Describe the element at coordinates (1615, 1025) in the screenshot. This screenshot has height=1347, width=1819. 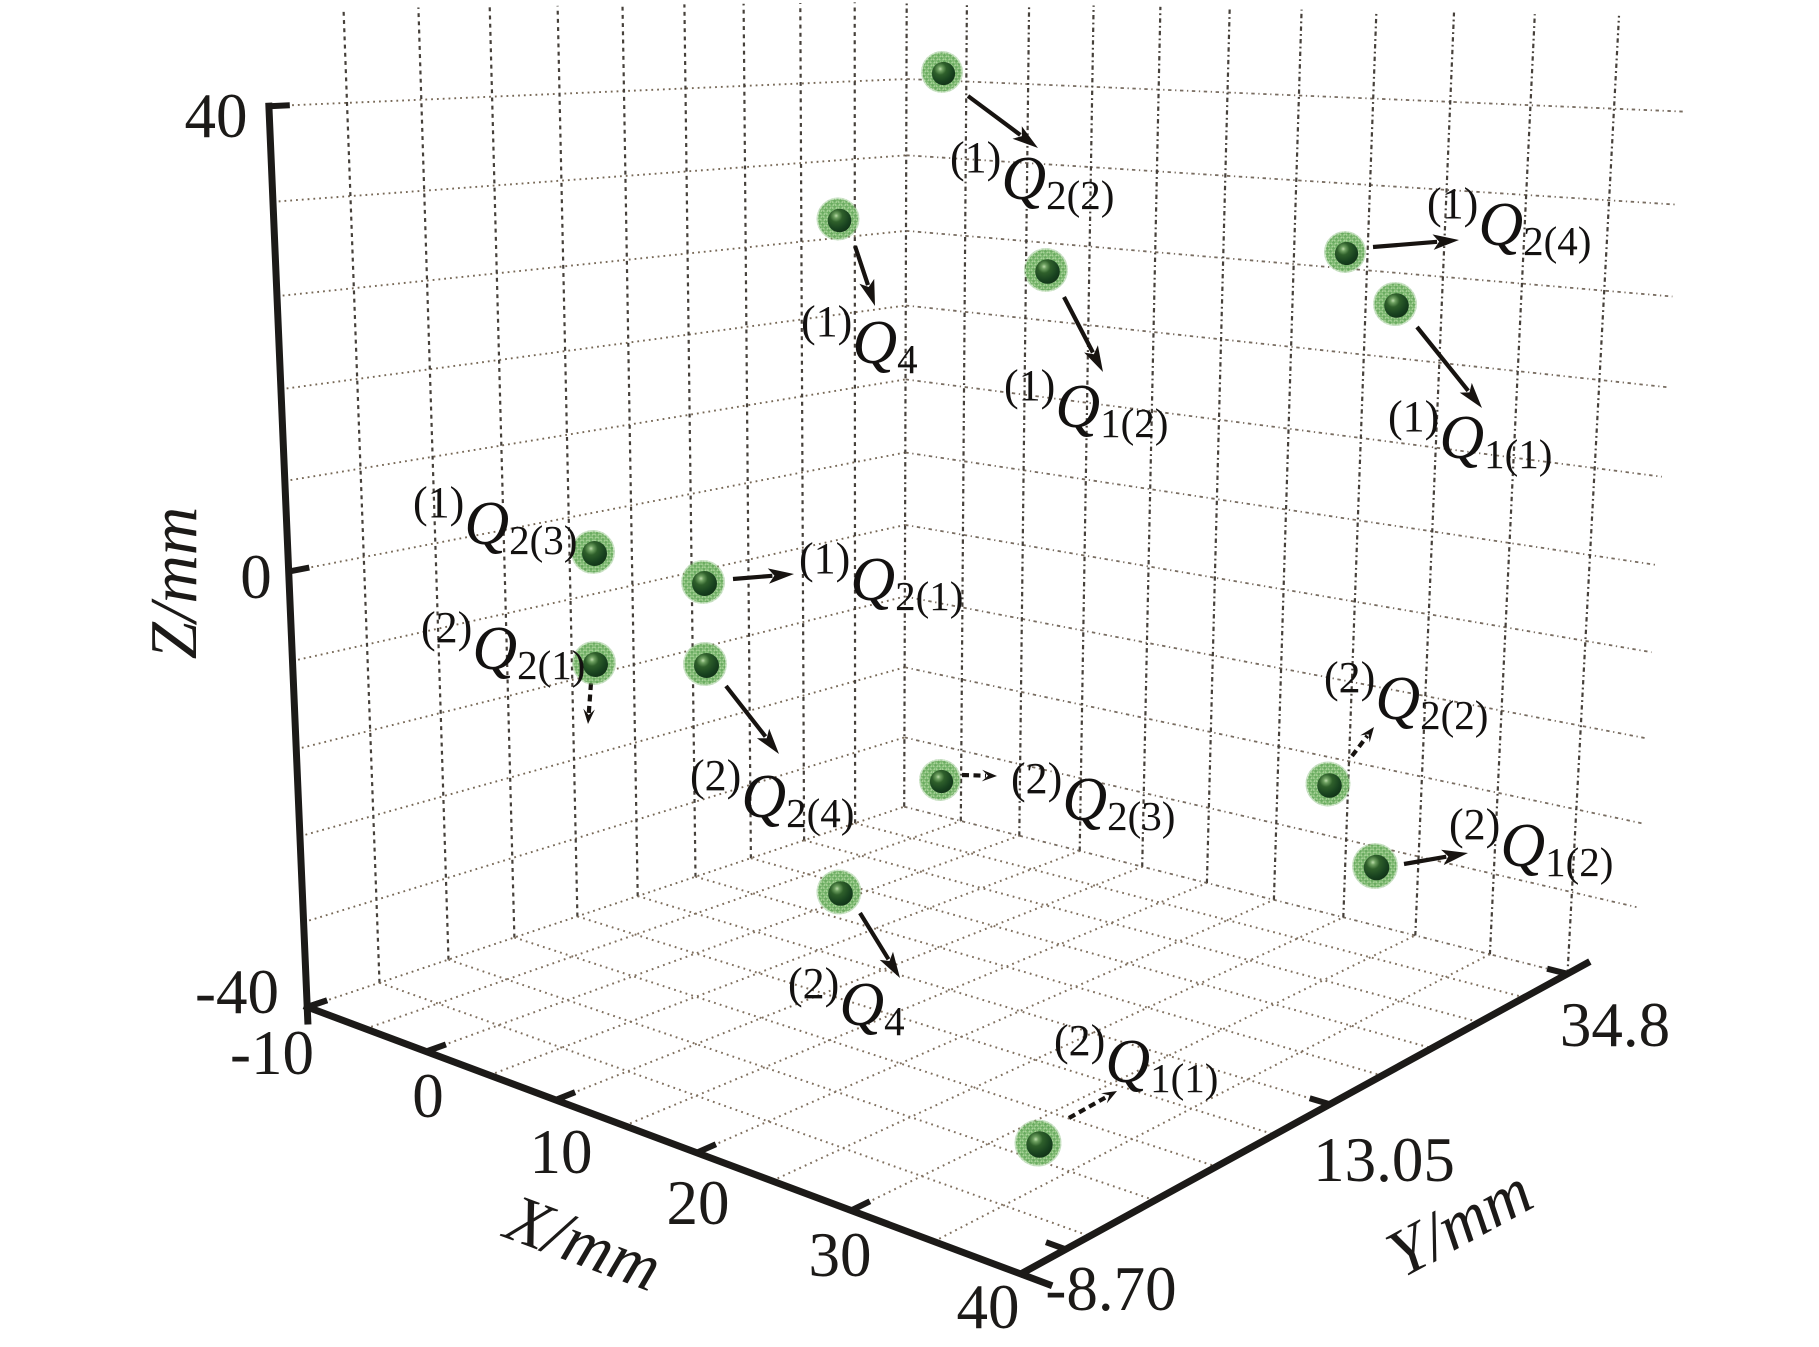
I see `svg-text: 34.8` at that location.